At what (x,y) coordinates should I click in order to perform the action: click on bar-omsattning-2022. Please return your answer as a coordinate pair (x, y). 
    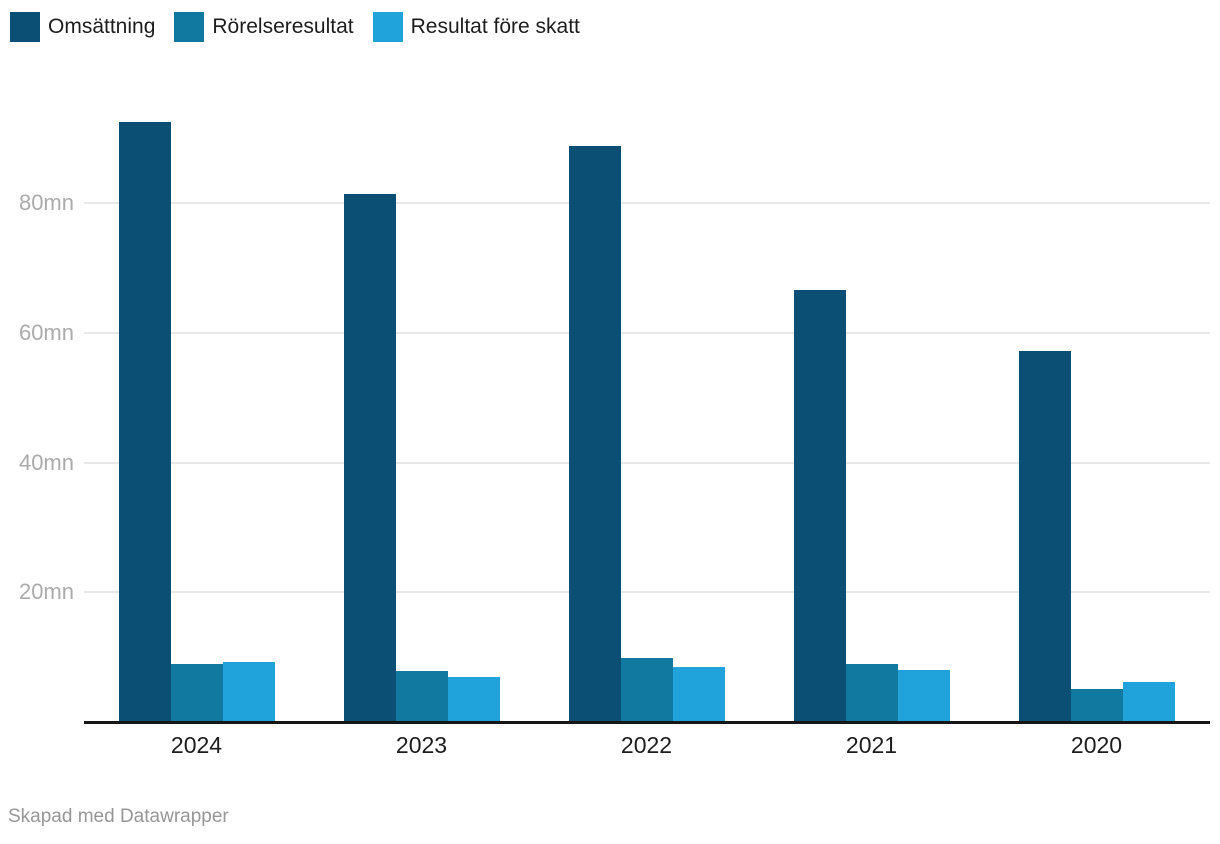
    Looking at the image, I should click on (594, 434).